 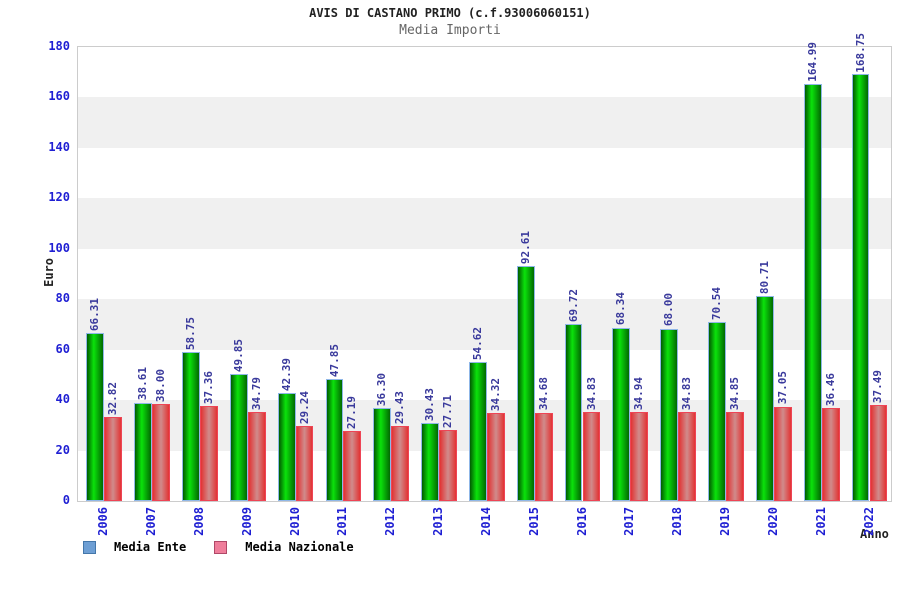 I want to click on x-tick-label: 2008, so click(x=198, y=521).